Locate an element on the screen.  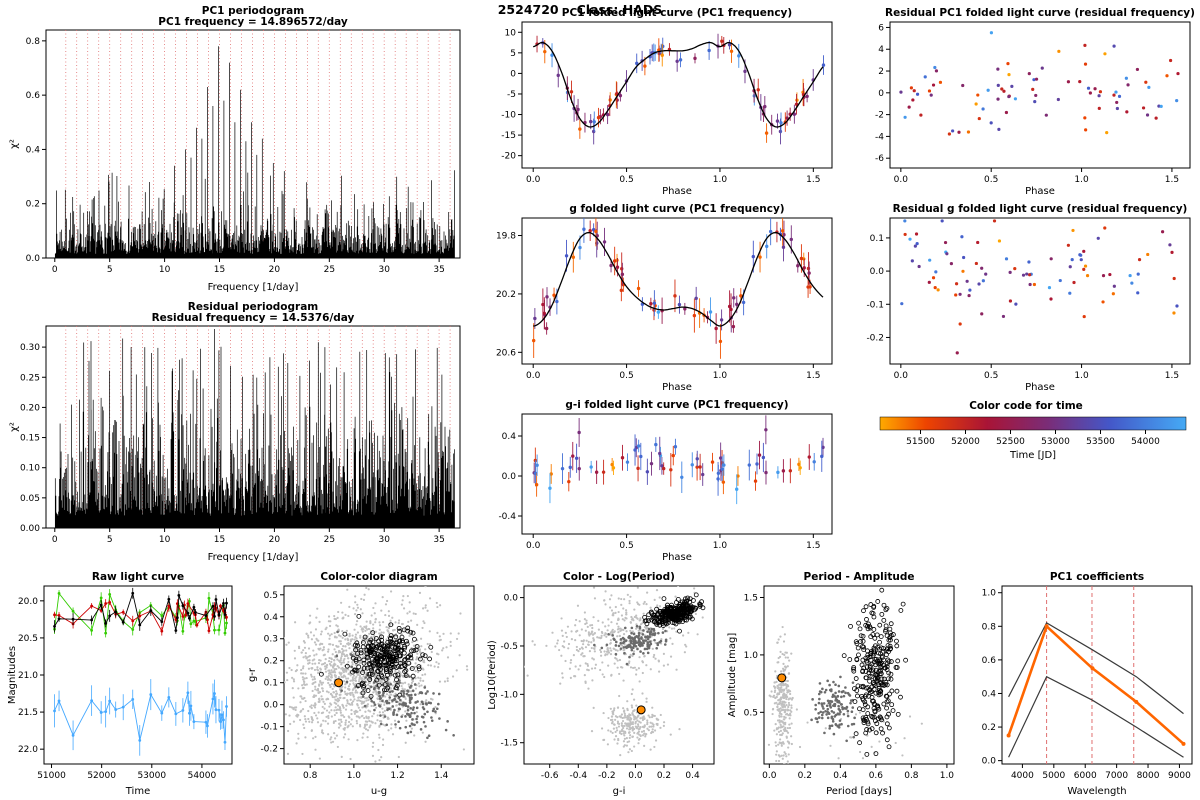
svg-text: 20.0 is located at coordinates (28, 602).